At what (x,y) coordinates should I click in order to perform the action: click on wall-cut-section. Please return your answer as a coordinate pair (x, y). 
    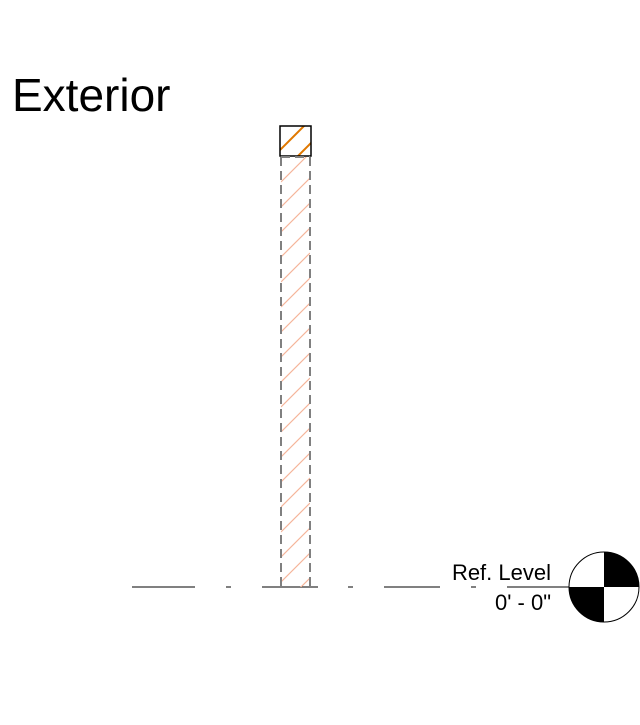
    Looking at the image, I should click on (295, 134).